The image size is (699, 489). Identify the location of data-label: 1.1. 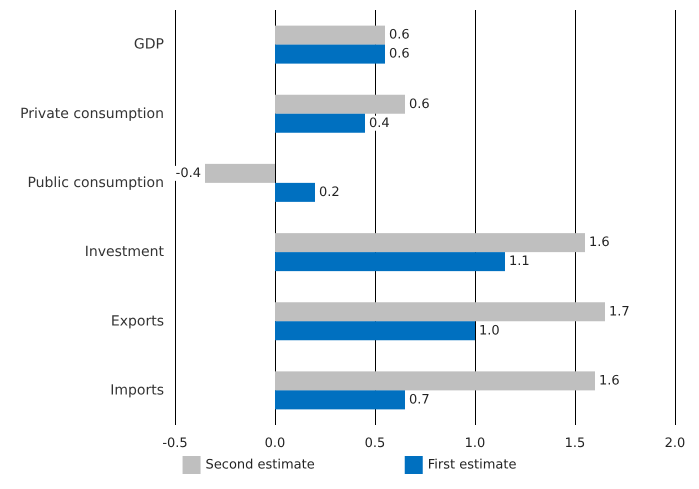
(519, 262).